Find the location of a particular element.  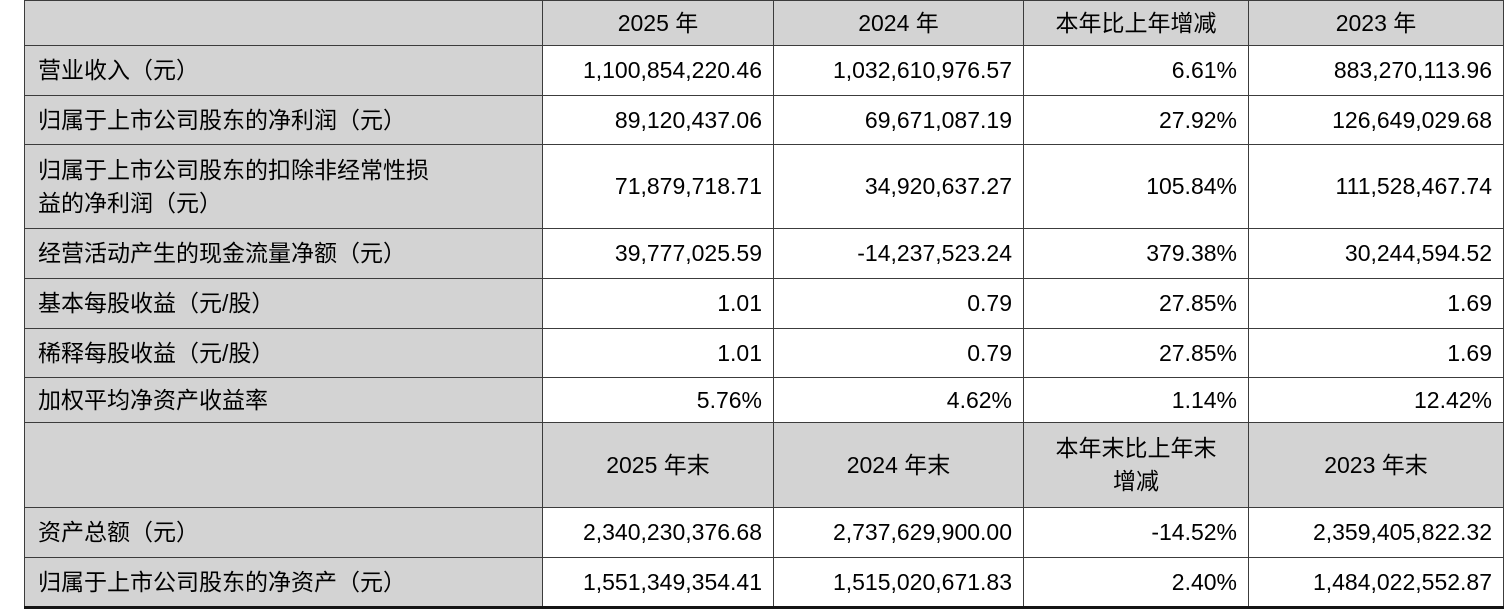

value-cell: 89,120,437.06 is located at coordinates (658, 120).